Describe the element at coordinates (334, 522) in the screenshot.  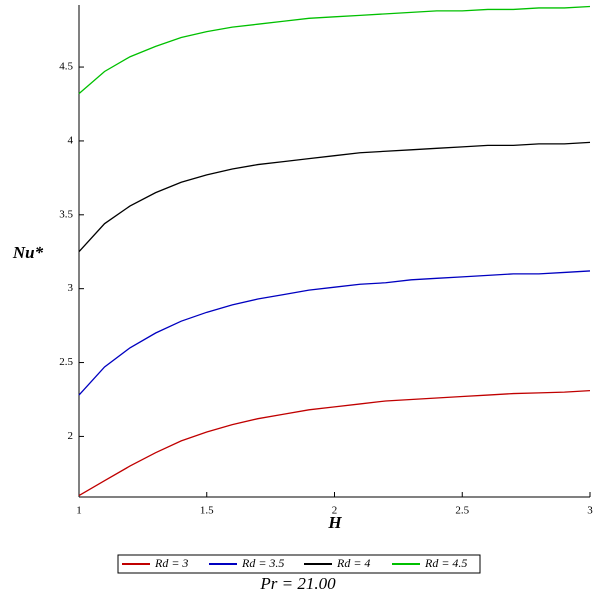
I see `x-axis-label: H` at that location.